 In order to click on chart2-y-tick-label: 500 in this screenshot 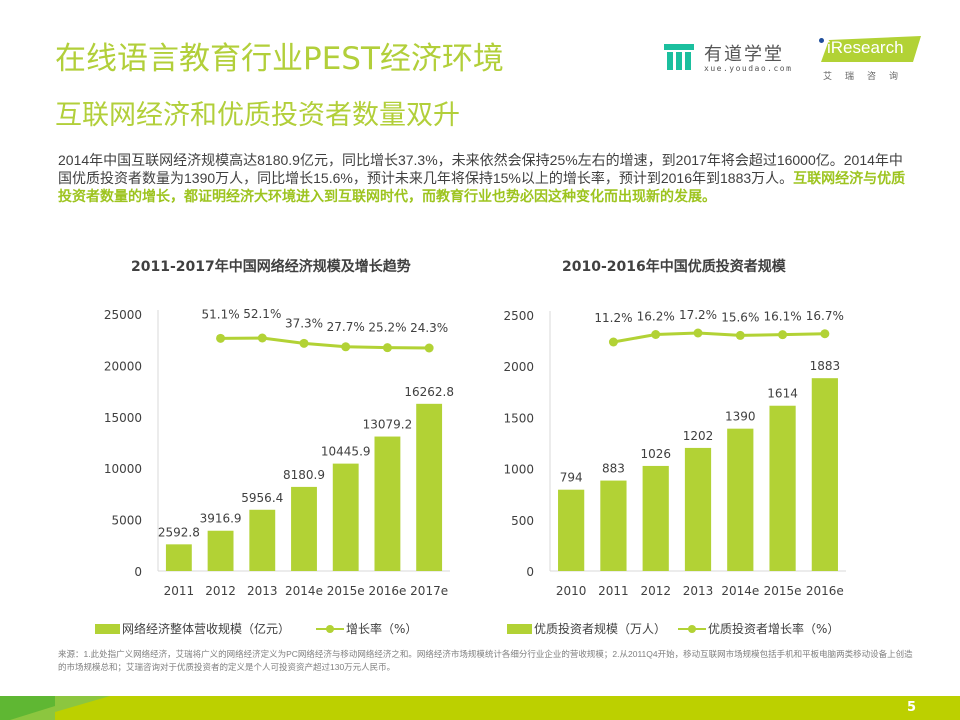, I will do `click(522, 521)`.